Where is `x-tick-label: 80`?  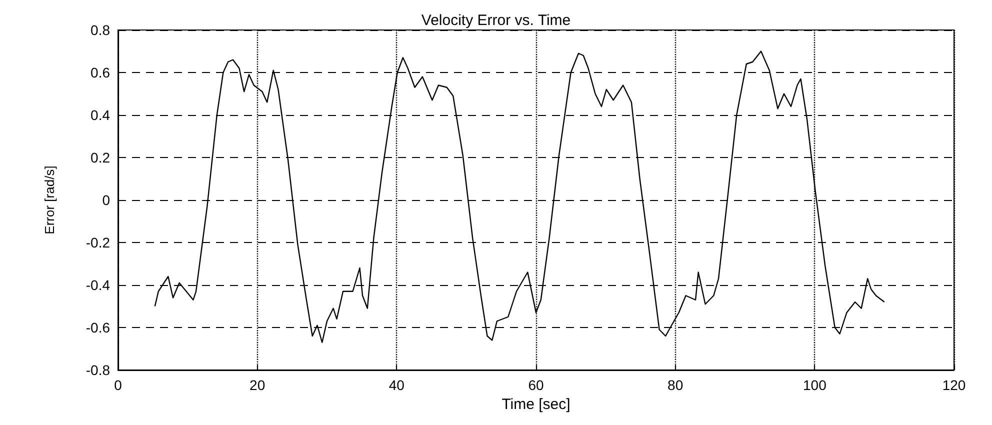 x-tick-label: 80 is located at coordinates (676, 385).